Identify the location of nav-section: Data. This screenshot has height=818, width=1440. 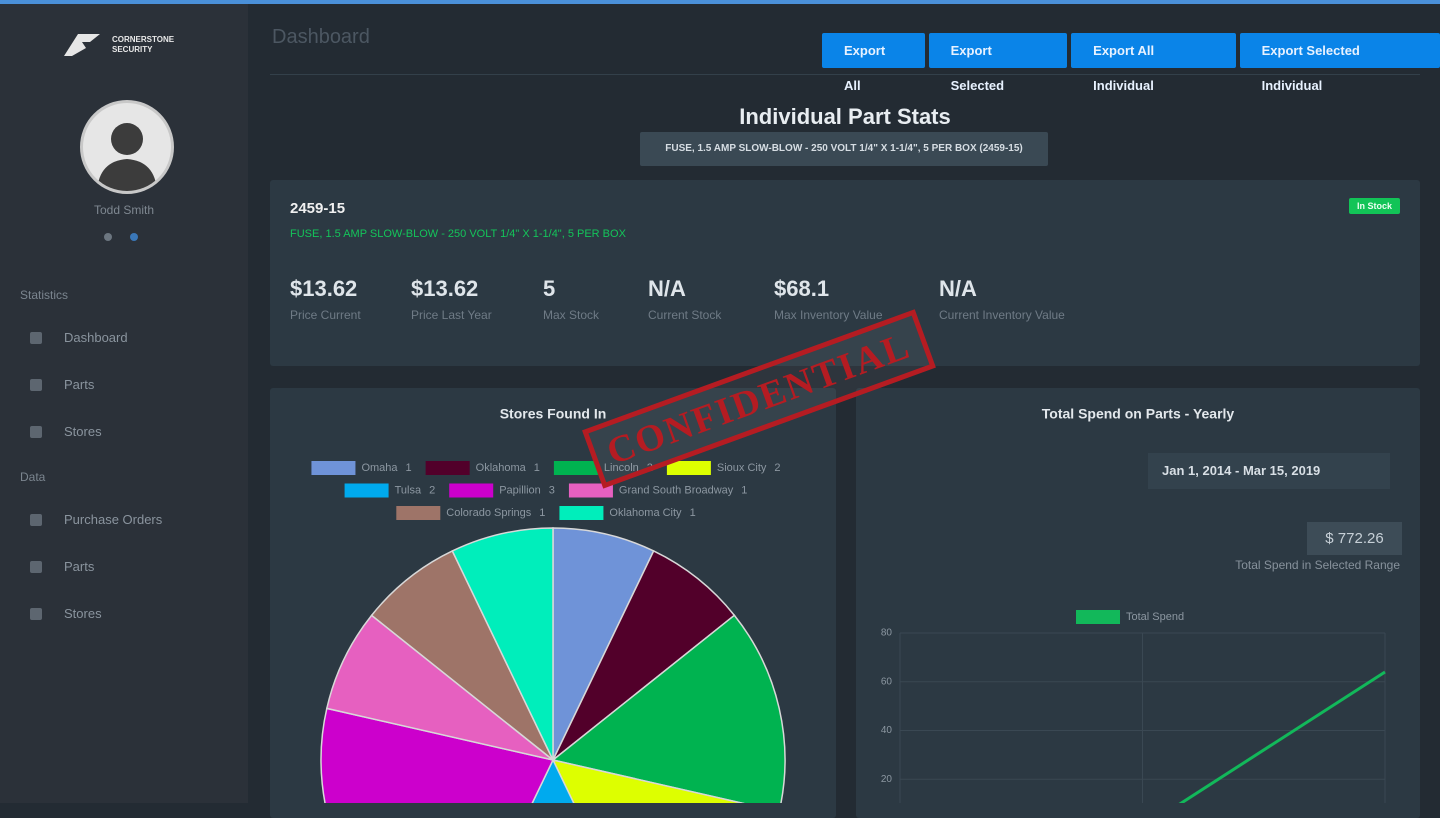
(33, 477).